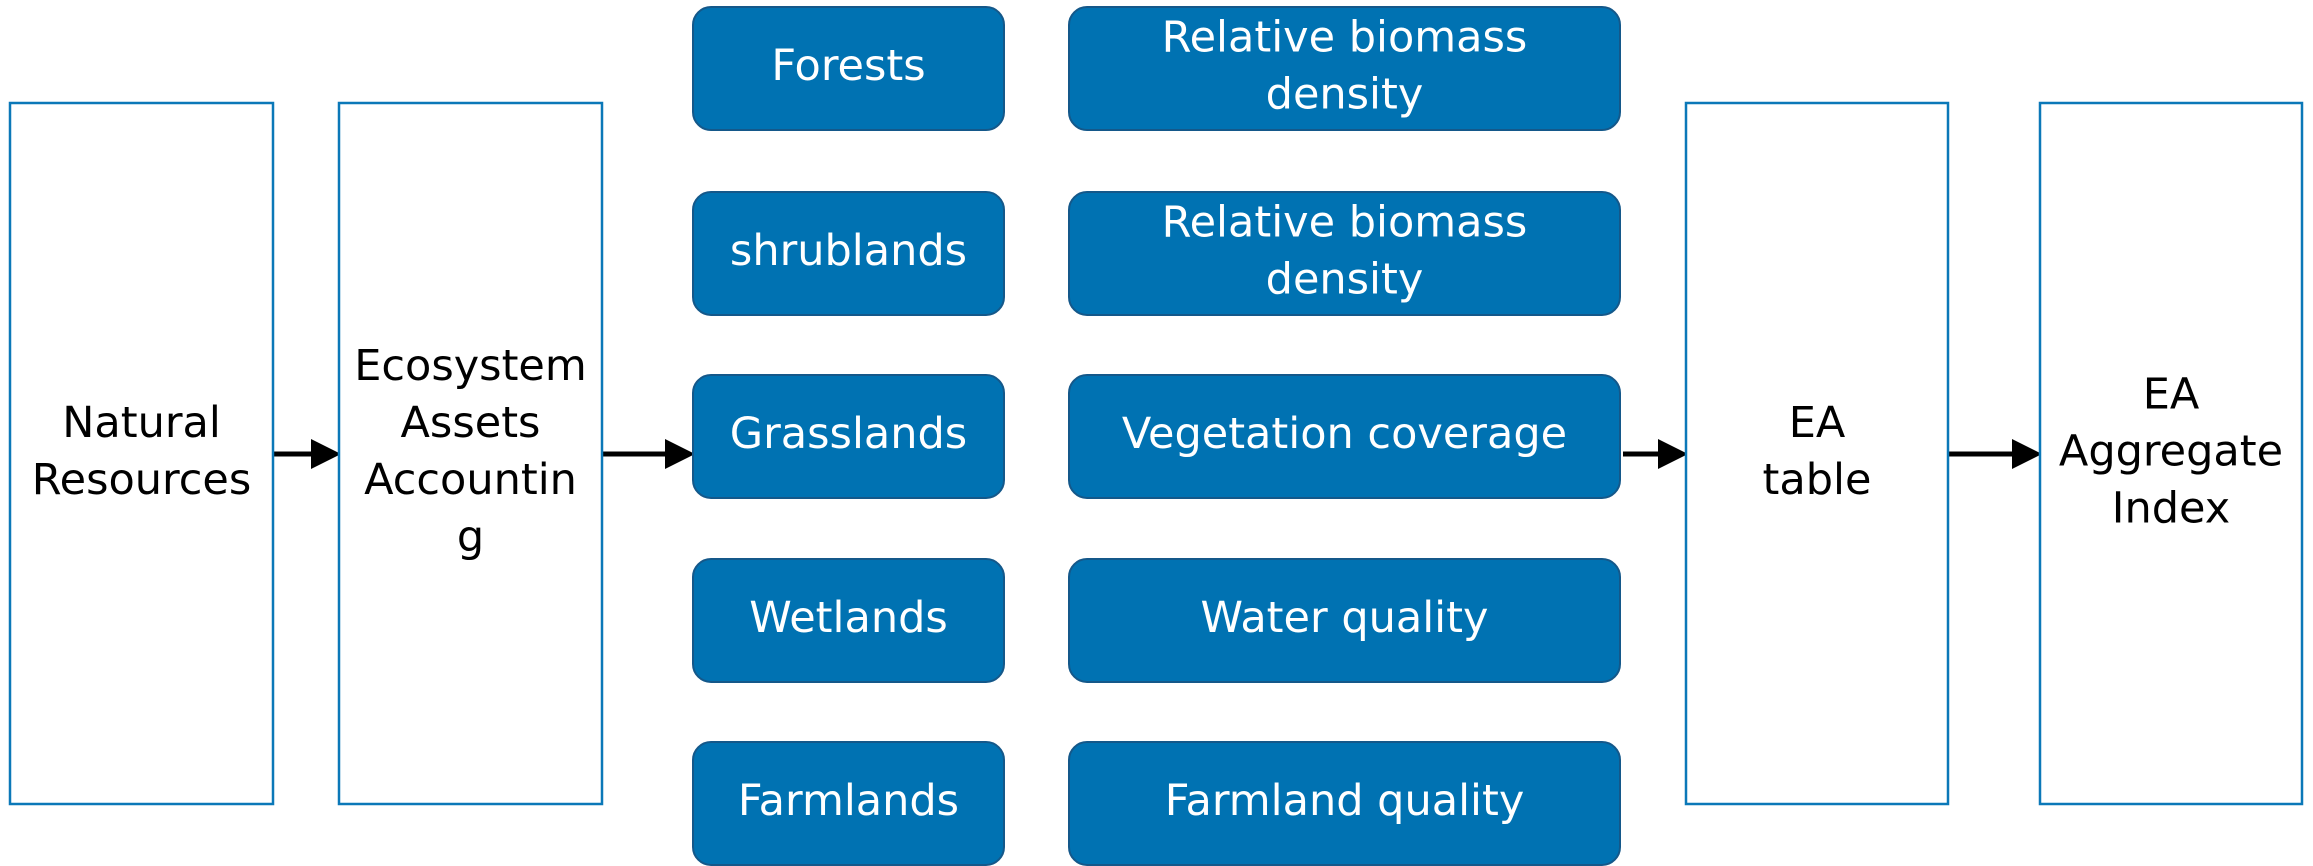 The height and width of the screenshot is (866, 2313). What do you see at coordinates (1345, 801) in the screenshot?
I see `label: Farmland quality` at bounding box center [1345, 801].